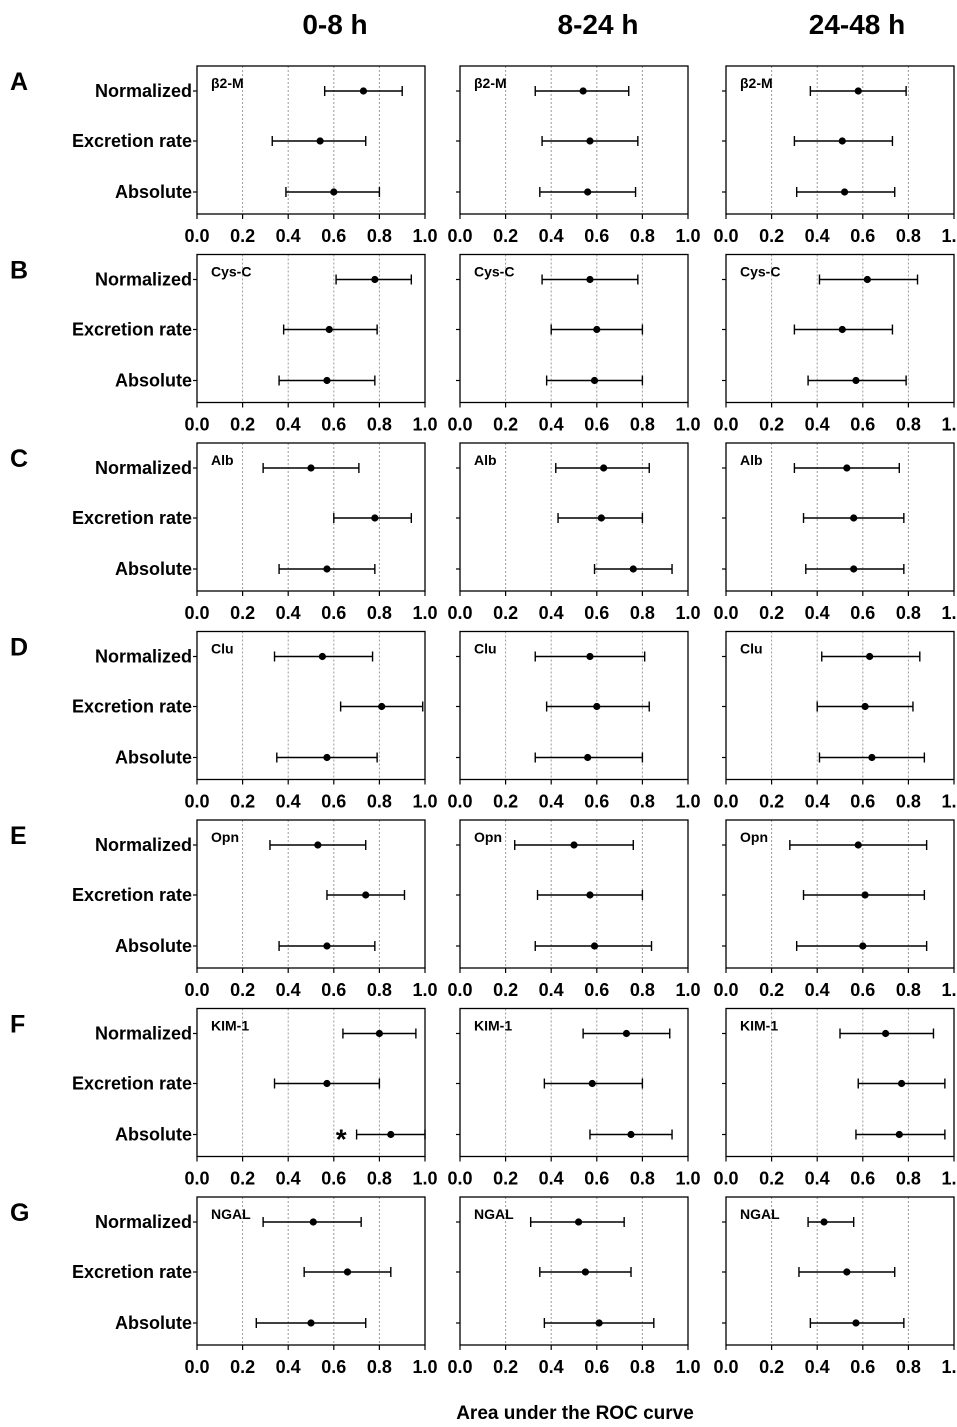 This screenshot has width=957, height=1427. Describe the element at coordinates (505, 236) in the screenshot. I see `x-tick-label-A-2-2: 0.2` at that location.